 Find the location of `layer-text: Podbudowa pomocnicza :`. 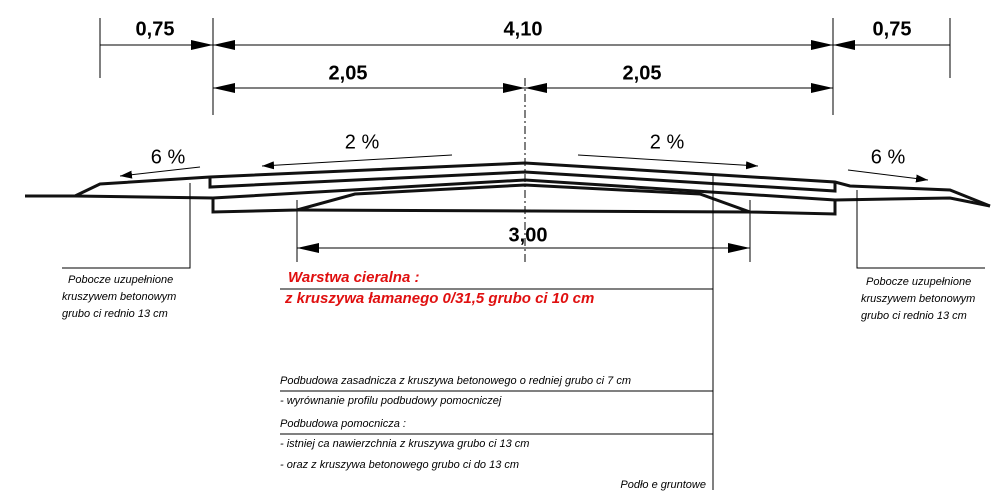

layer-text: Podbudowa pomocnicza : is located at coordinates (343, 424).